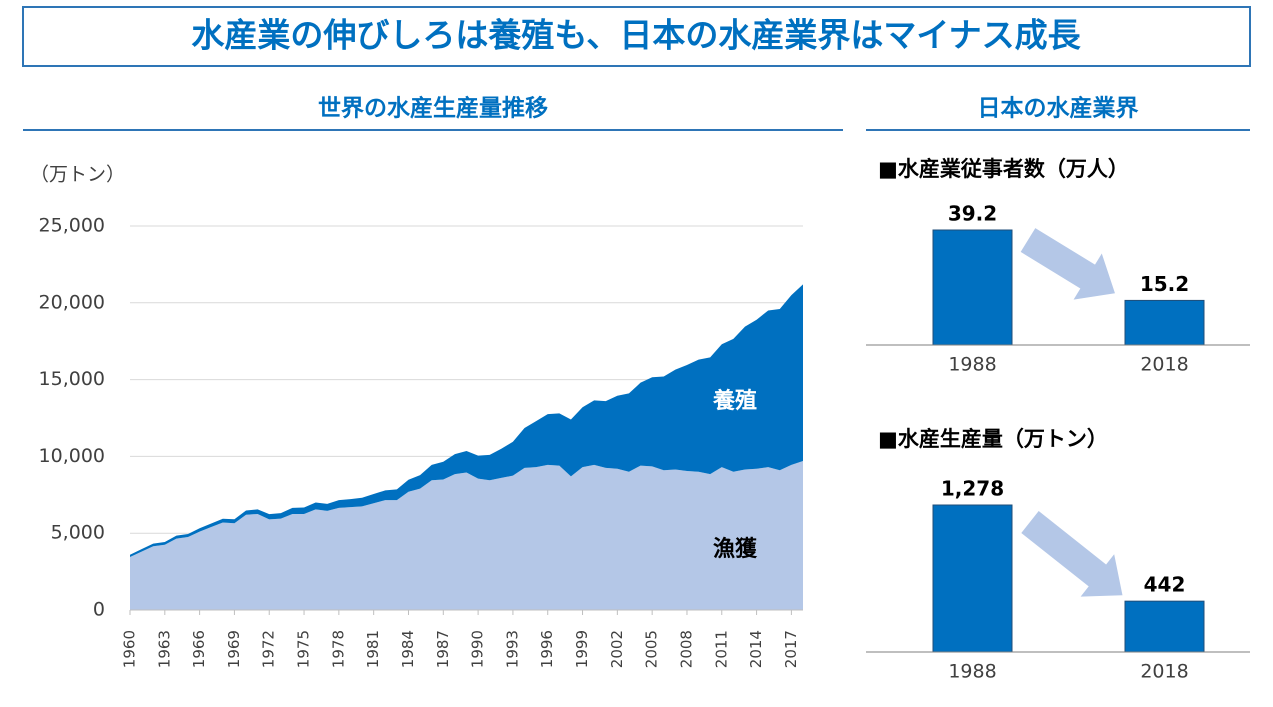 Image resolution: width=1273 pixels, height=707 pixels. What do you see at coordinates (1165, 585) in the screenshot?
I see `value-label: 442` at bounding box center [1165, 585].